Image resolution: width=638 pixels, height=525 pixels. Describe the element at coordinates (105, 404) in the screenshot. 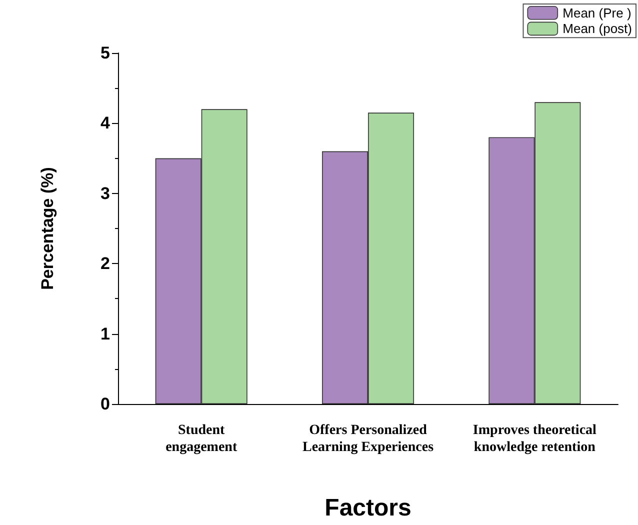

I see `y-tick-label: 0` at that location.